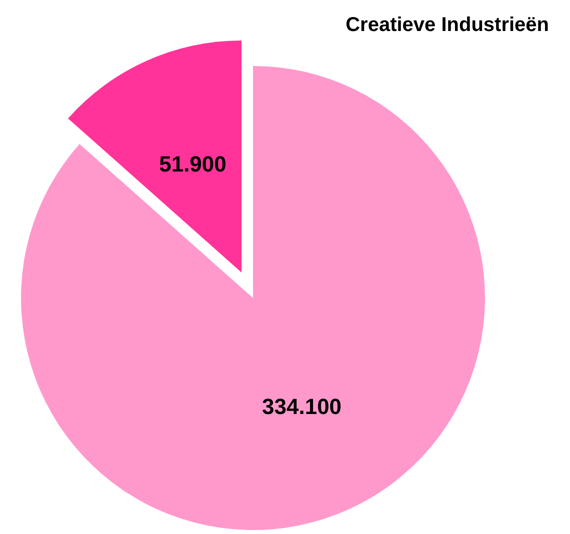 The image size is (570, 534). Describe the element at coordinates (448, 25) in the screenshot. I see `chart-title: Creatieve Industrieën` at that location.